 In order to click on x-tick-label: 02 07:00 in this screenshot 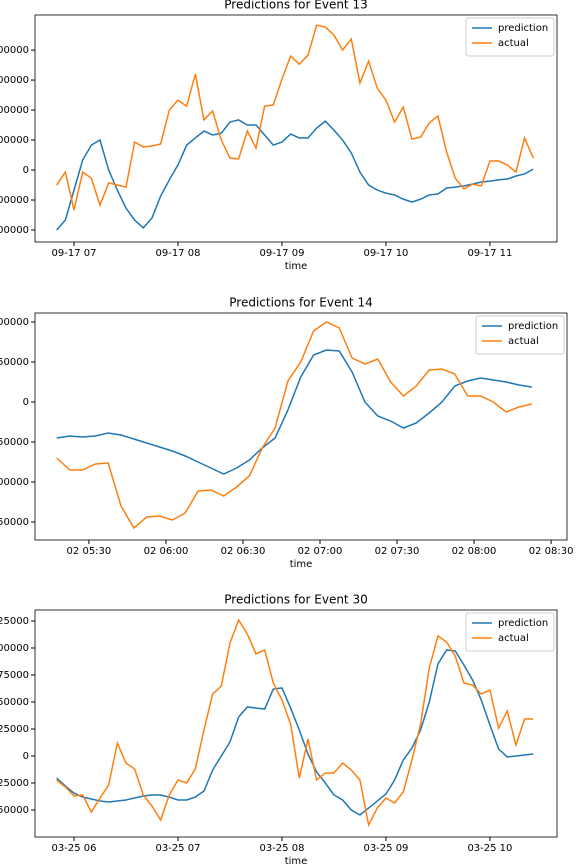, I will do `click(320, 551)`.